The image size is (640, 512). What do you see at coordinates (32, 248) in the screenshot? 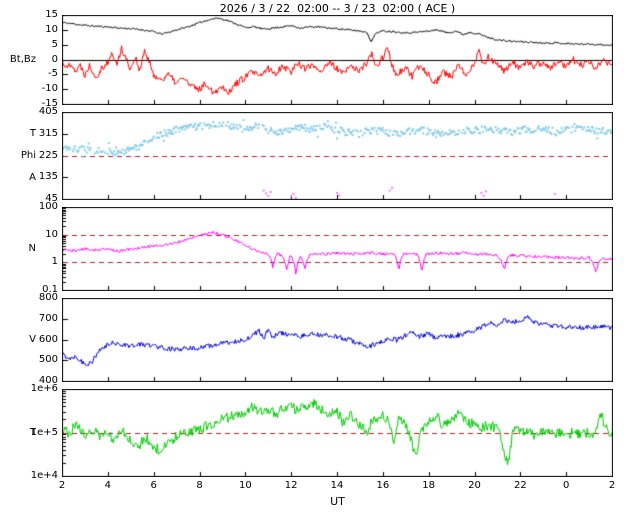
I see `axis-label-n: N` at bounding box center [32, 248].